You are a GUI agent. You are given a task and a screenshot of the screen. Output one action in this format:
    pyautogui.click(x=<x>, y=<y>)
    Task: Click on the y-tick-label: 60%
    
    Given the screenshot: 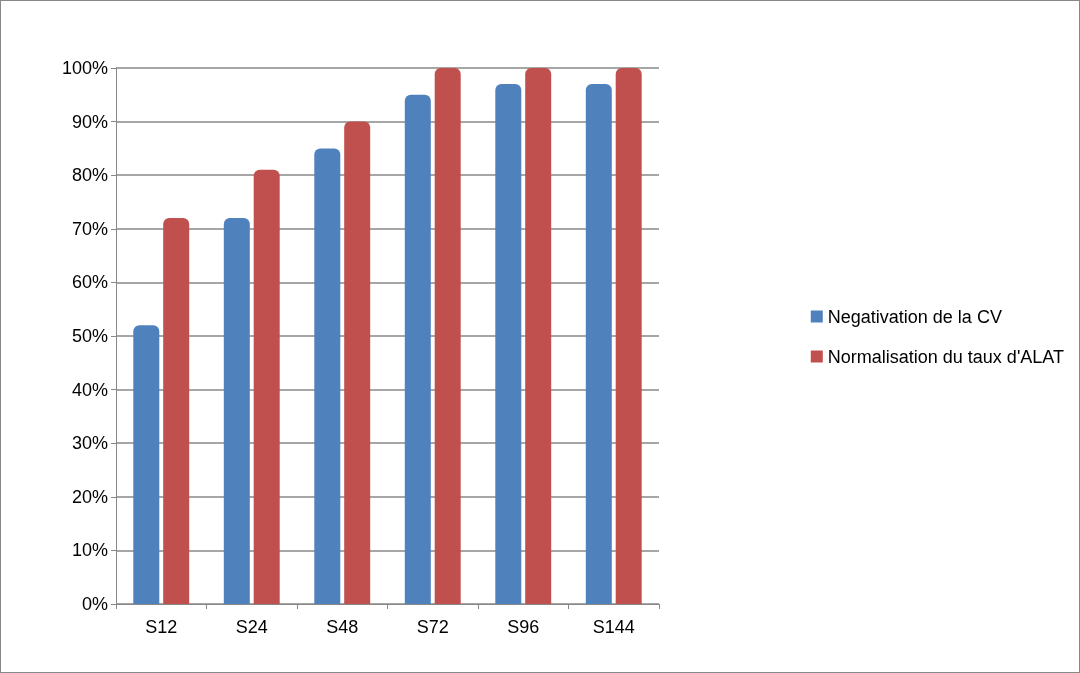 What is the action you would take?
    pyautogui.click(x=89, y=282)
    